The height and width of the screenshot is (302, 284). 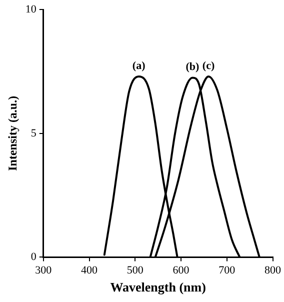 I want to click on x-tick-label: 500, so click(x=135, y=270).